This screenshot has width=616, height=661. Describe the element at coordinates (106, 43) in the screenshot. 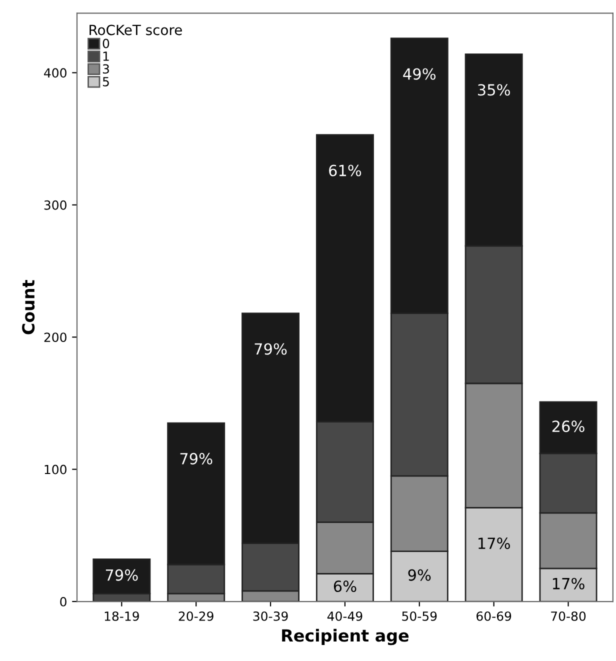

I see `legend-label: 0` at that location.